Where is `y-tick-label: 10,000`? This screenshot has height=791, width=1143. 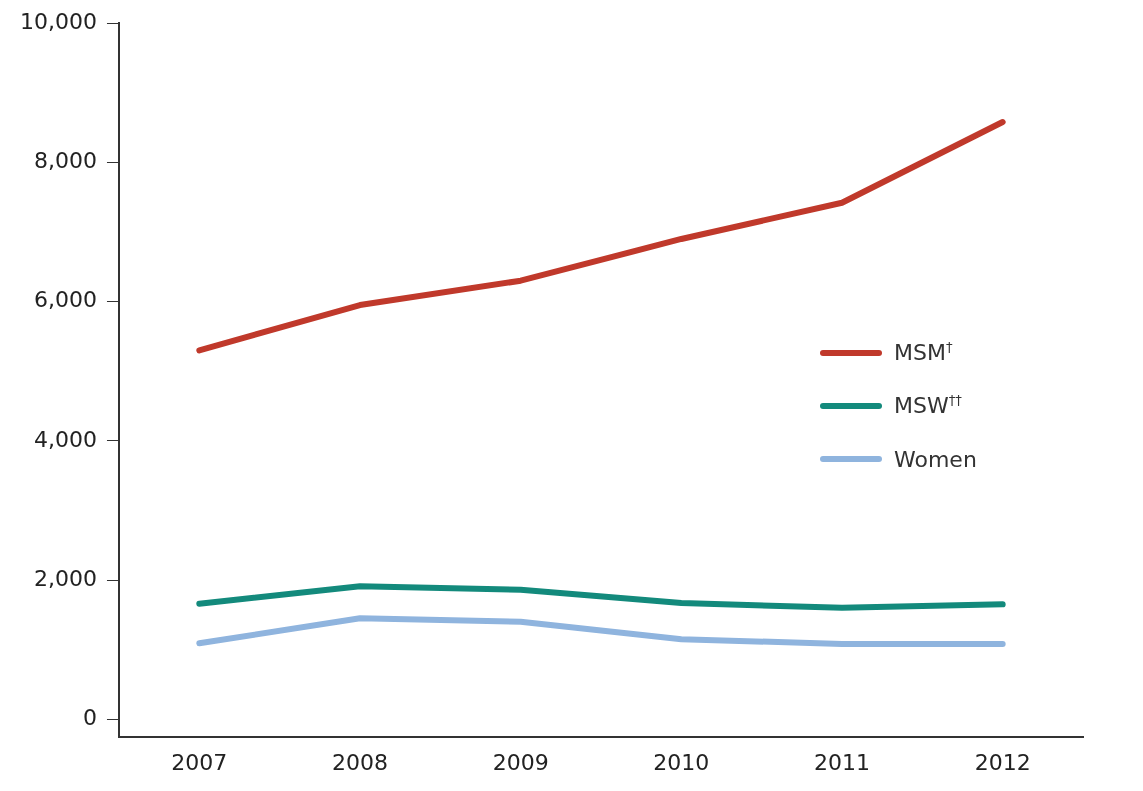
y-tick-label: 10,000 is located at coordinates (58, 21).